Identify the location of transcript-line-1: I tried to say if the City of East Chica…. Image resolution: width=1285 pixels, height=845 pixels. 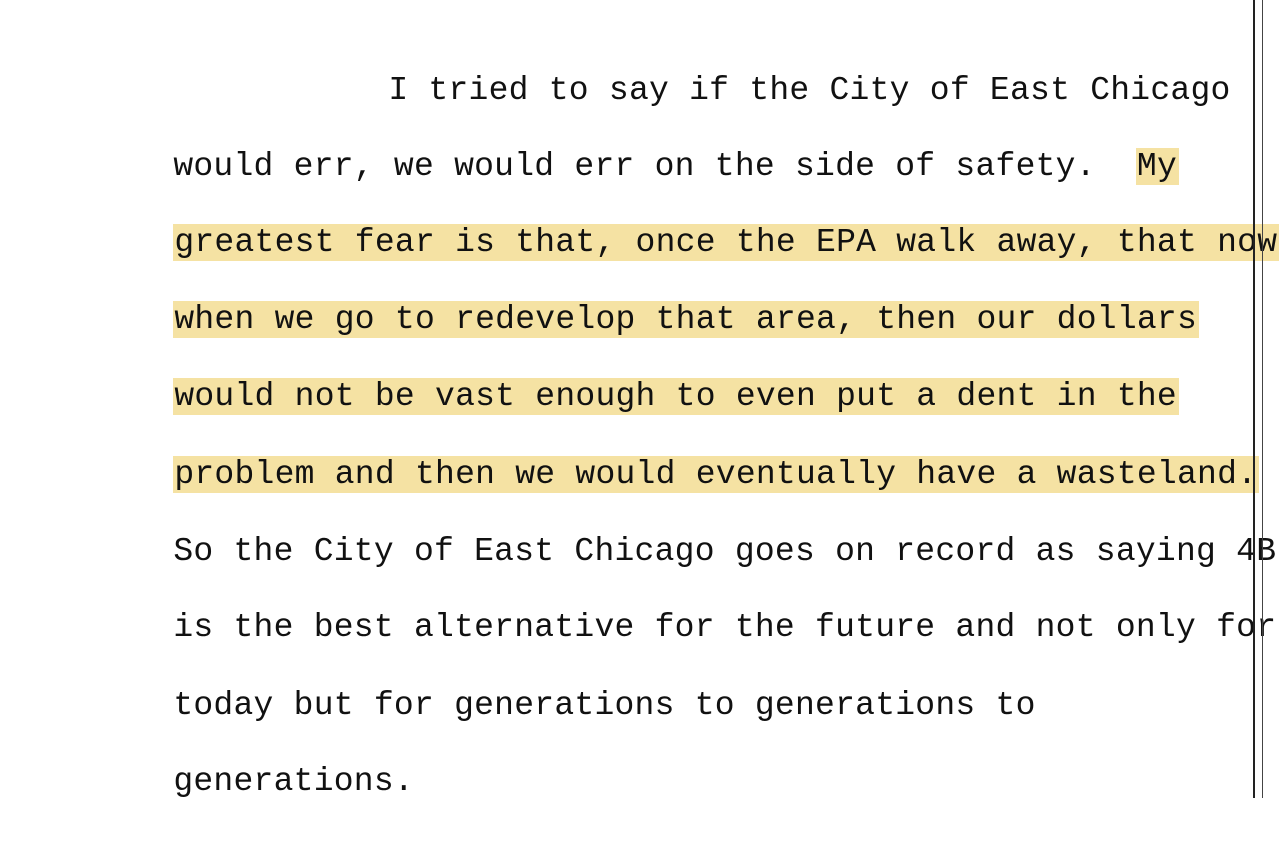
(749, 68).